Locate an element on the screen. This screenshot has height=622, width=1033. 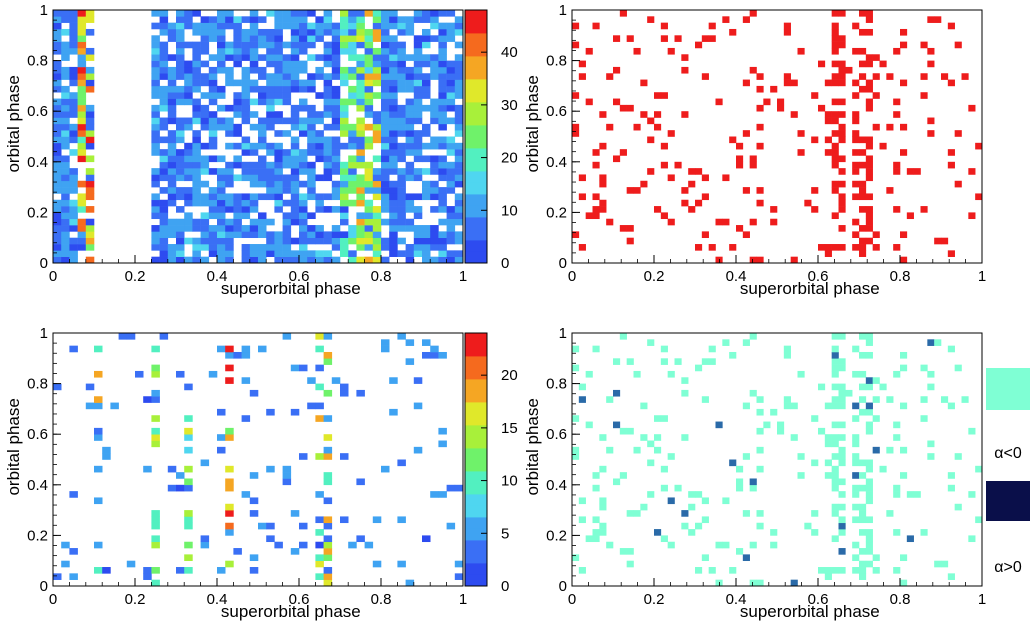
legend: α<0α>0 is located at coordinates (1008, 472).